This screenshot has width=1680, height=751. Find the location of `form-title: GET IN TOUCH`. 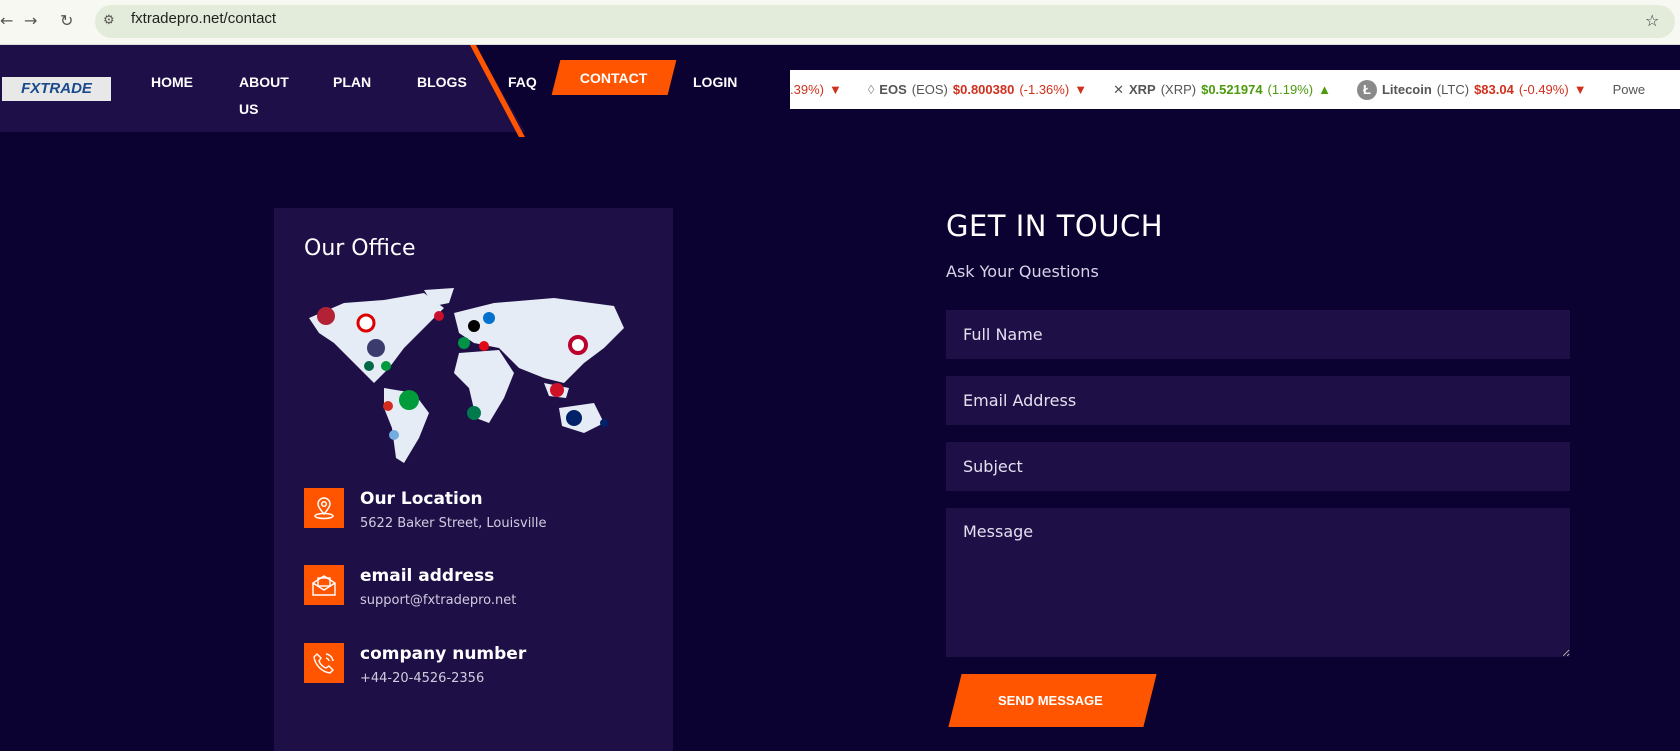

form-title: GET IN TOUCH is located at coordinates (1055, 226).